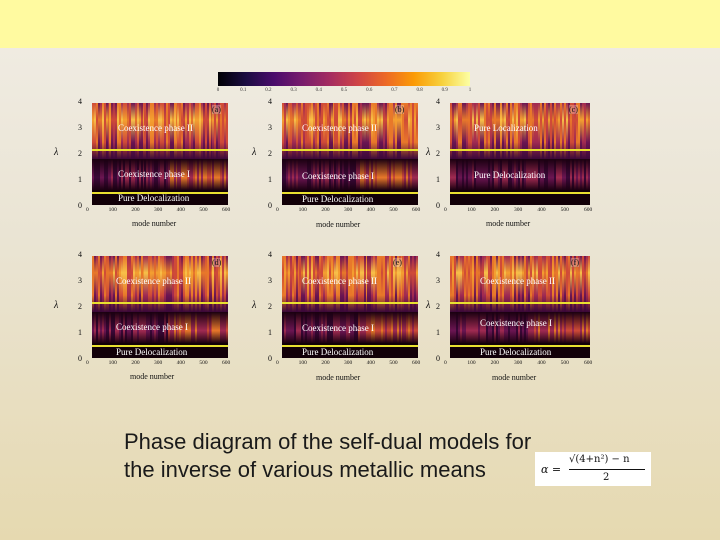  I want to click on x-tick-label: 0, so click(277, 210).